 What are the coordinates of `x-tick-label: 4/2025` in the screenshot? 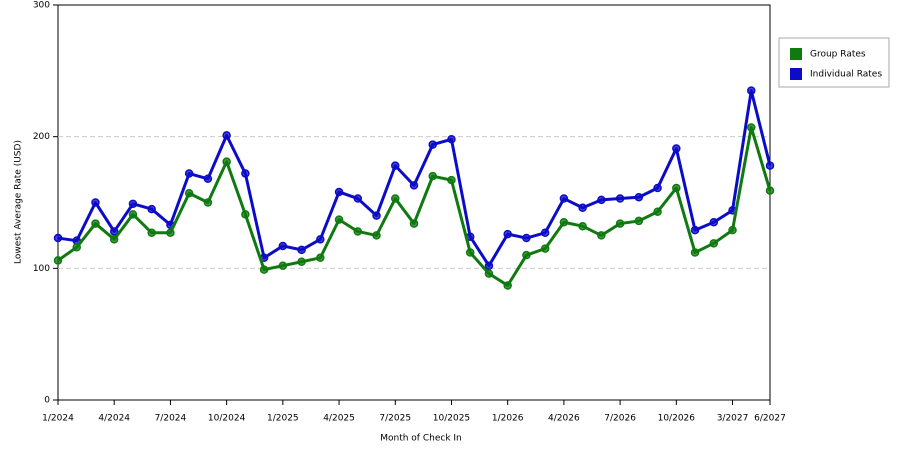 It's located at (339, 419).